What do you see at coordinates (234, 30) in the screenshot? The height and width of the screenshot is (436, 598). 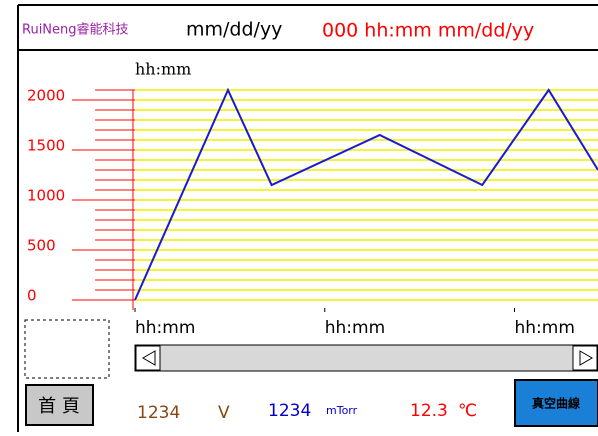 I see `date: mm/dd/yy` at bounding box center [234, 30].